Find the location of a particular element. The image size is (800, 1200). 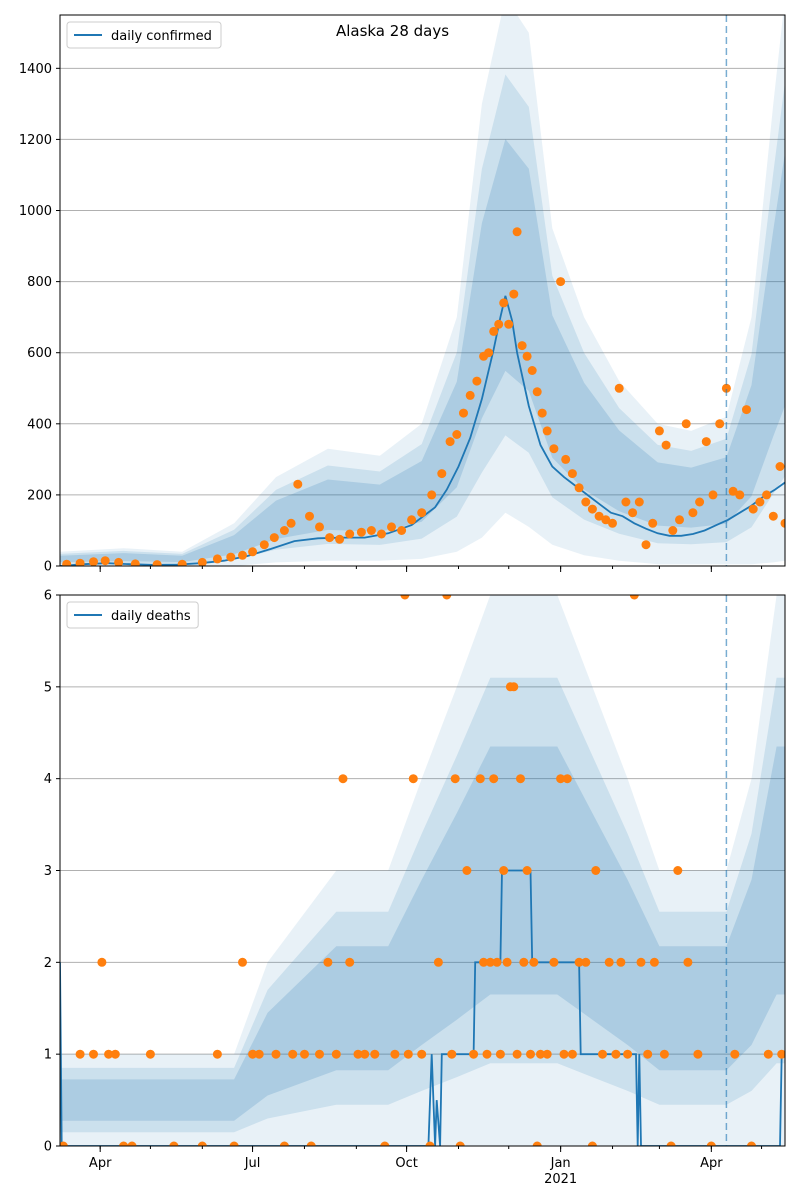

x-tick-label: Jul is located at coordinates (252, 1163).